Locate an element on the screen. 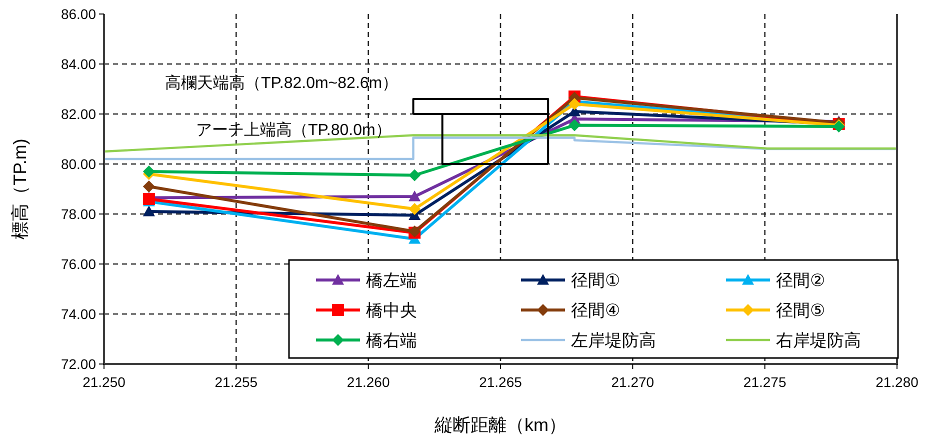 The image size is (926, 437). legend-label: 橋右端 is located at coordinates (391, 340).